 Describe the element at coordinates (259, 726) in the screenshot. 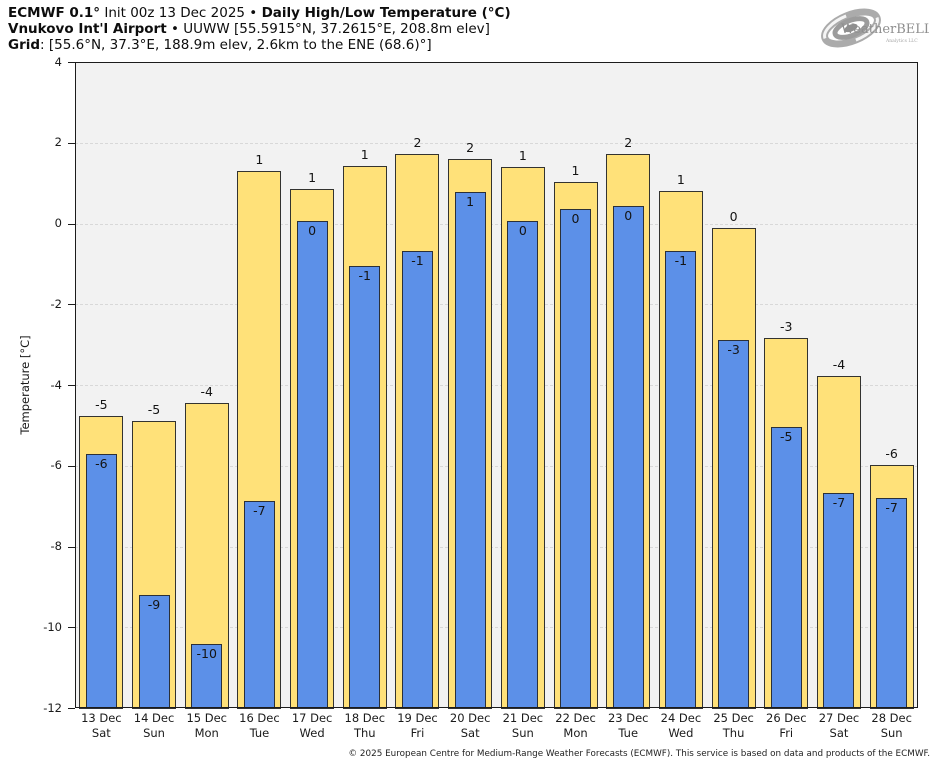

I see `x-tick-label: 16 Dec Tue` at that location.